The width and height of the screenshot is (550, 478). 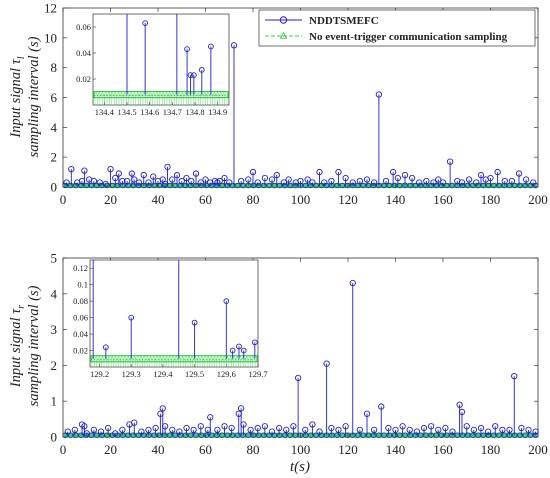 I want to click on top-ytick-label: 0, so click(x=54, y=187).